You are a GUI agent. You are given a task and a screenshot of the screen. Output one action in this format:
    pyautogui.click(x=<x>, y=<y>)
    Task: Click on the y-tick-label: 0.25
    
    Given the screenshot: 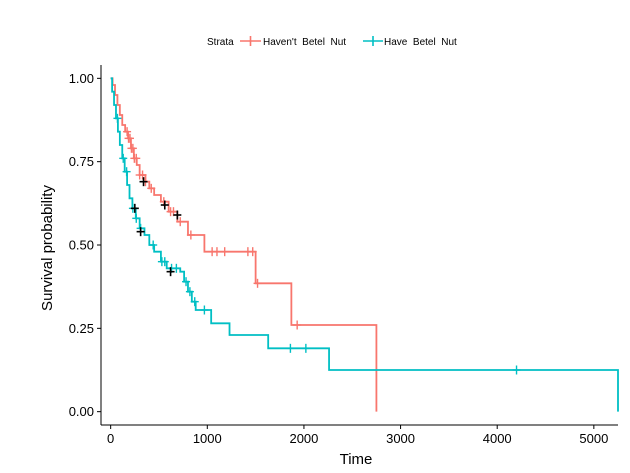 What is the action you would take?
    pyautogui.click(x=81, y=328)
    